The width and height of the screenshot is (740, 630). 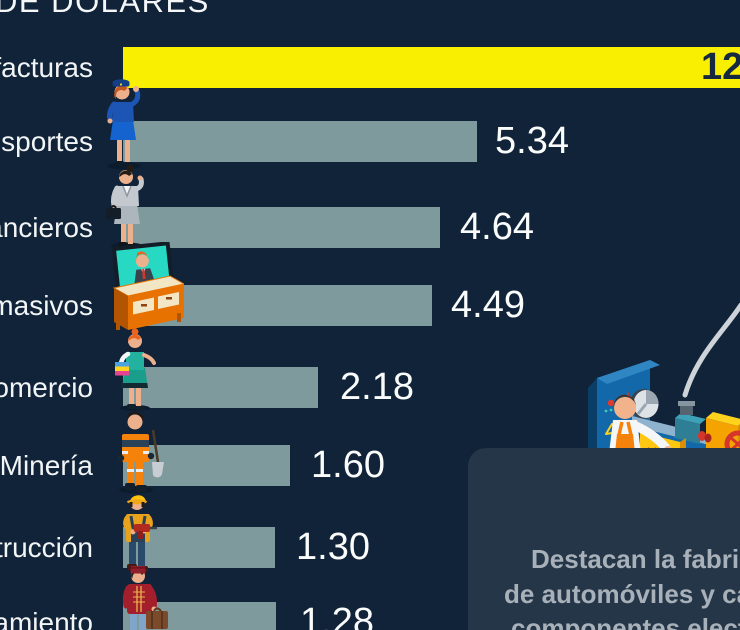 I want to click on miner-icon, so click(x=140, y=452).